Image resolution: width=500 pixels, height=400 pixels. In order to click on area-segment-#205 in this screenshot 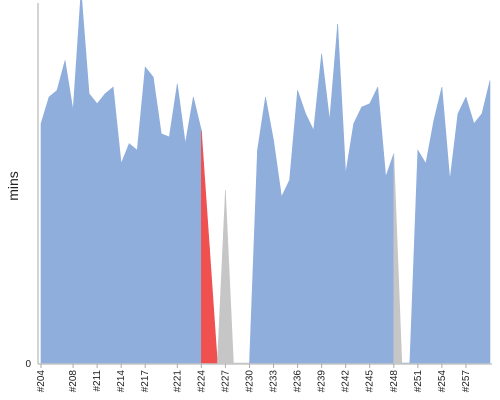, I will do `click(45, 230)`.